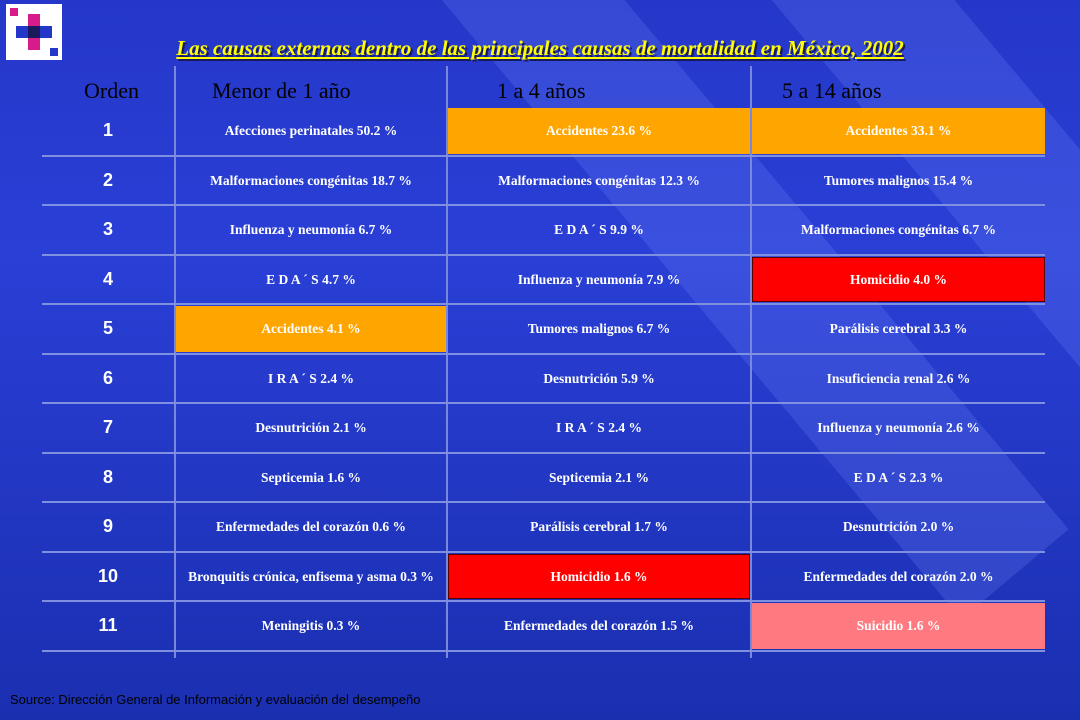  I want to click on row-number: 3, so click(107, 229).